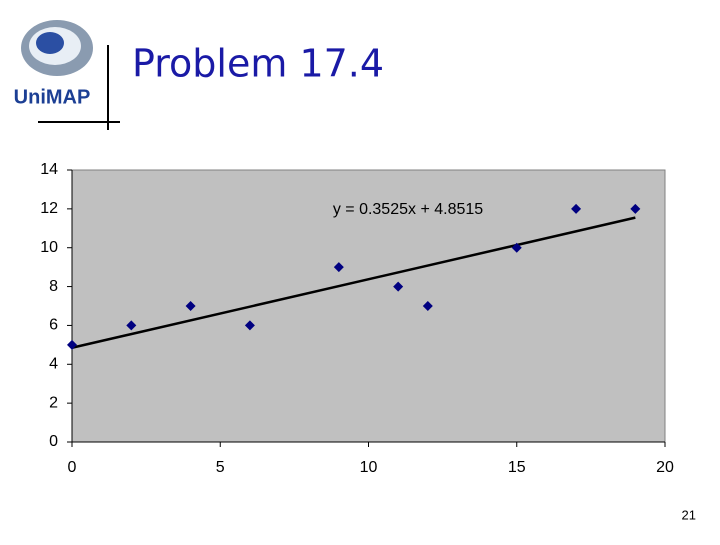 Image resolution: width=720 pixels, height=545 pixels. Describe the element at coordinates (52, 97) in the screenshot. I see `logo-text: UniMAP` at that location.